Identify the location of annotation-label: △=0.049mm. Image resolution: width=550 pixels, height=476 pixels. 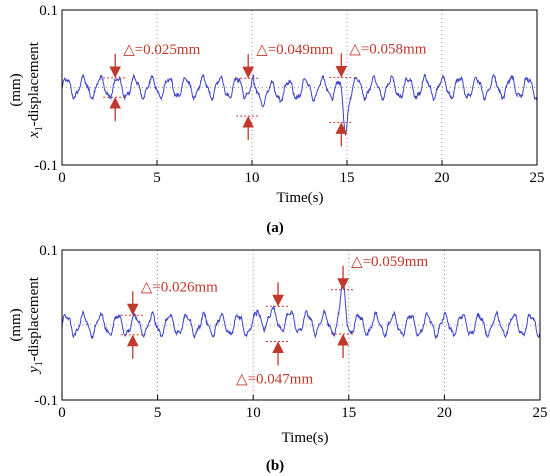
(294, 50).